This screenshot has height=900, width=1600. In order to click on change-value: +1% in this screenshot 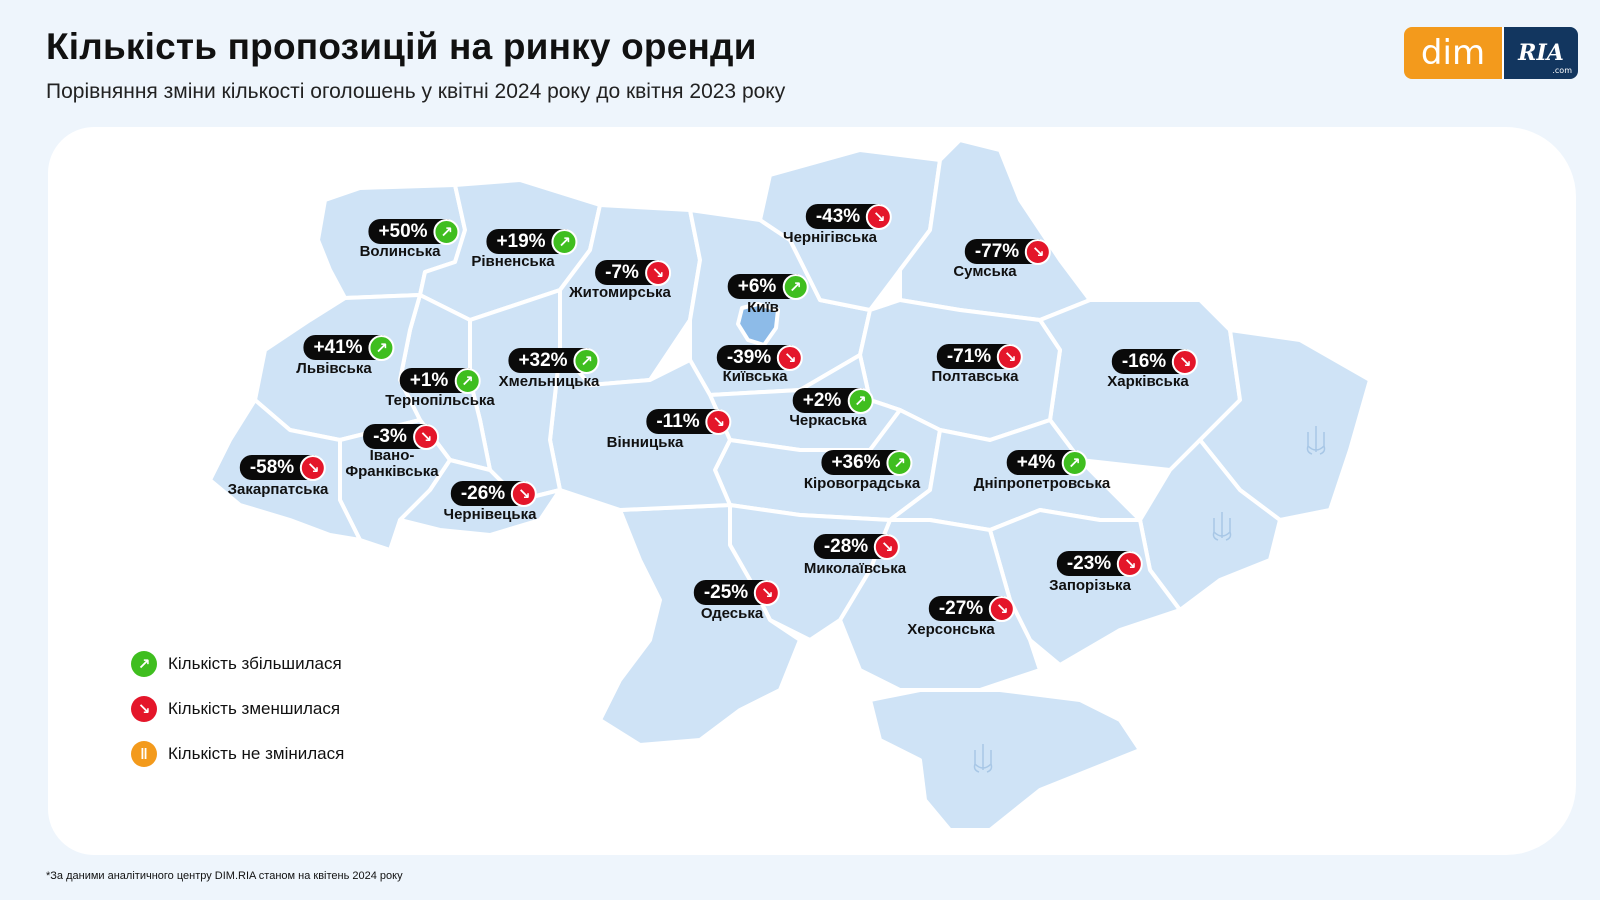, I will do `click(429, 380)`.